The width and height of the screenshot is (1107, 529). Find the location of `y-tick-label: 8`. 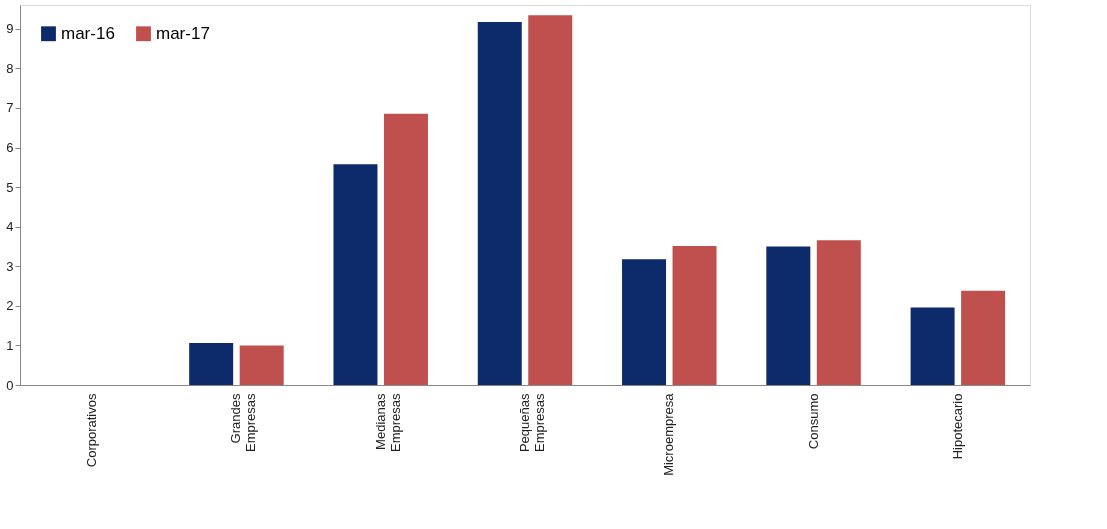

y-tick-label: 8 is located at coordinates (10, 68).